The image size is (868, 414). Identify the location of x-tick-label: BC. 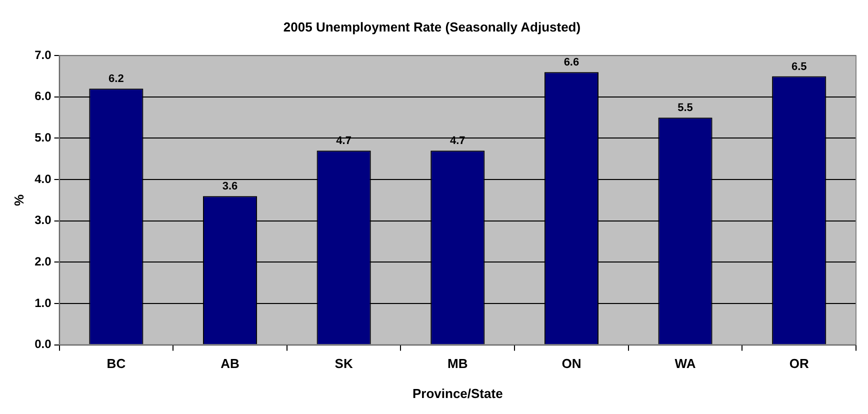
(116, 364).